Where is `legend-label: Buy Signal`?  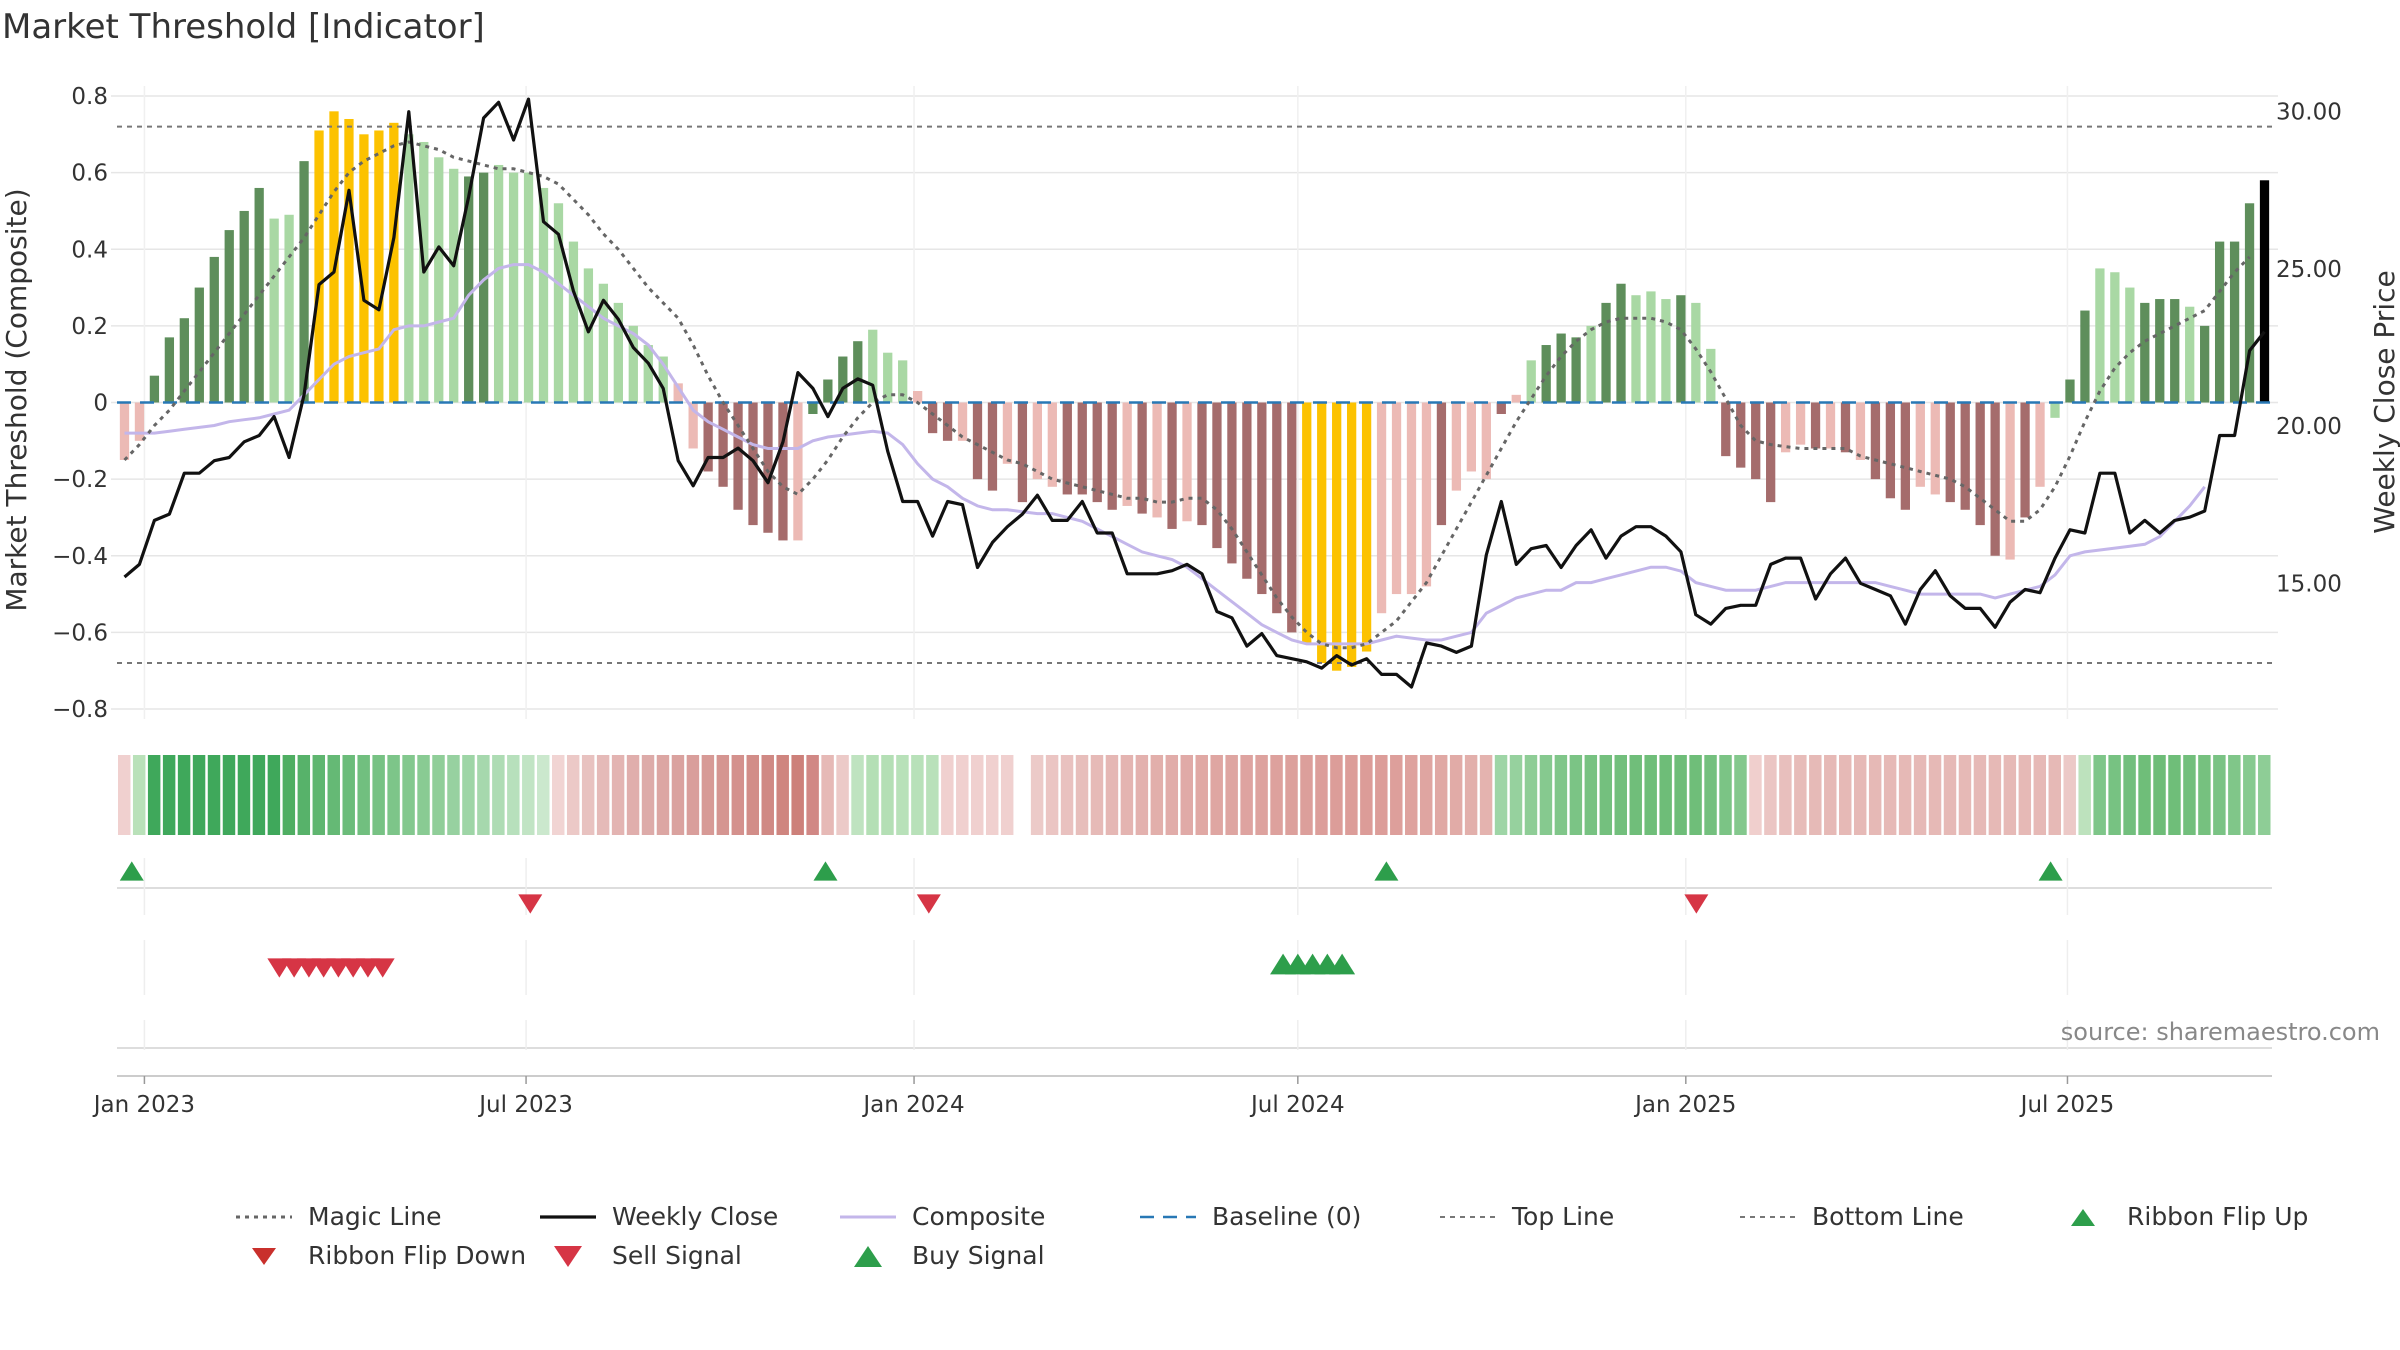
legend-label: Buy Signal is located at coordinates (978, 1255).